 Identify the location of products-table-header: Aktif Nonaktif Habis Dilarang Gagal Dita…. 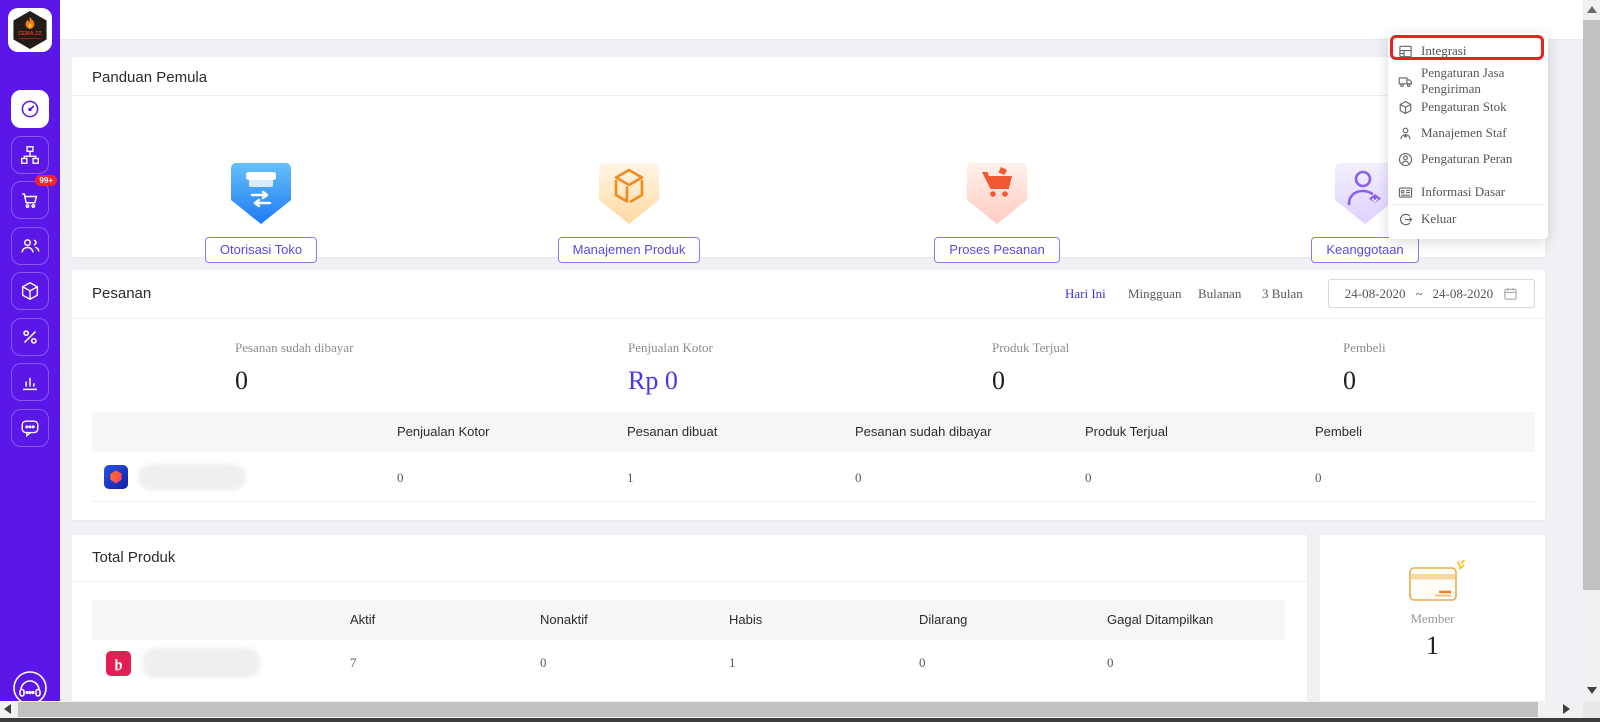
(688, 620).